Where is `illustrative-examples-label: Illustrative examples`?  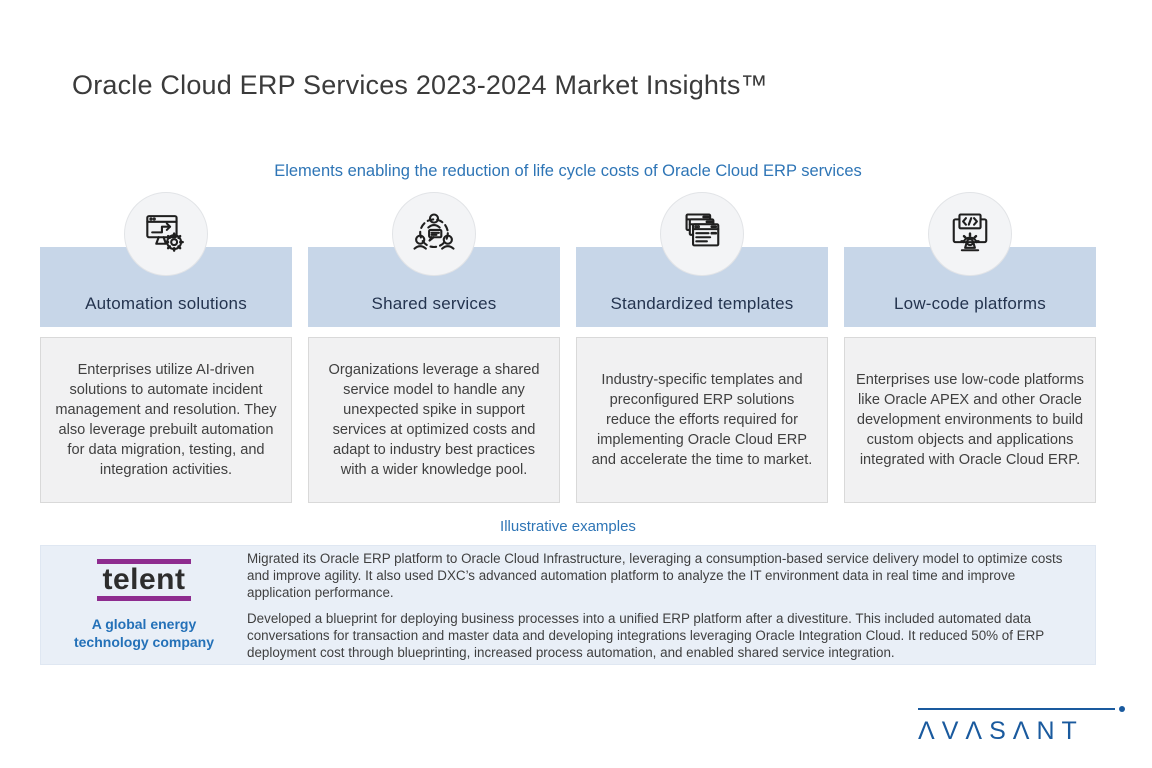 illustrative-examples-label: Illustrative examples is located at coordinates (568, 526).